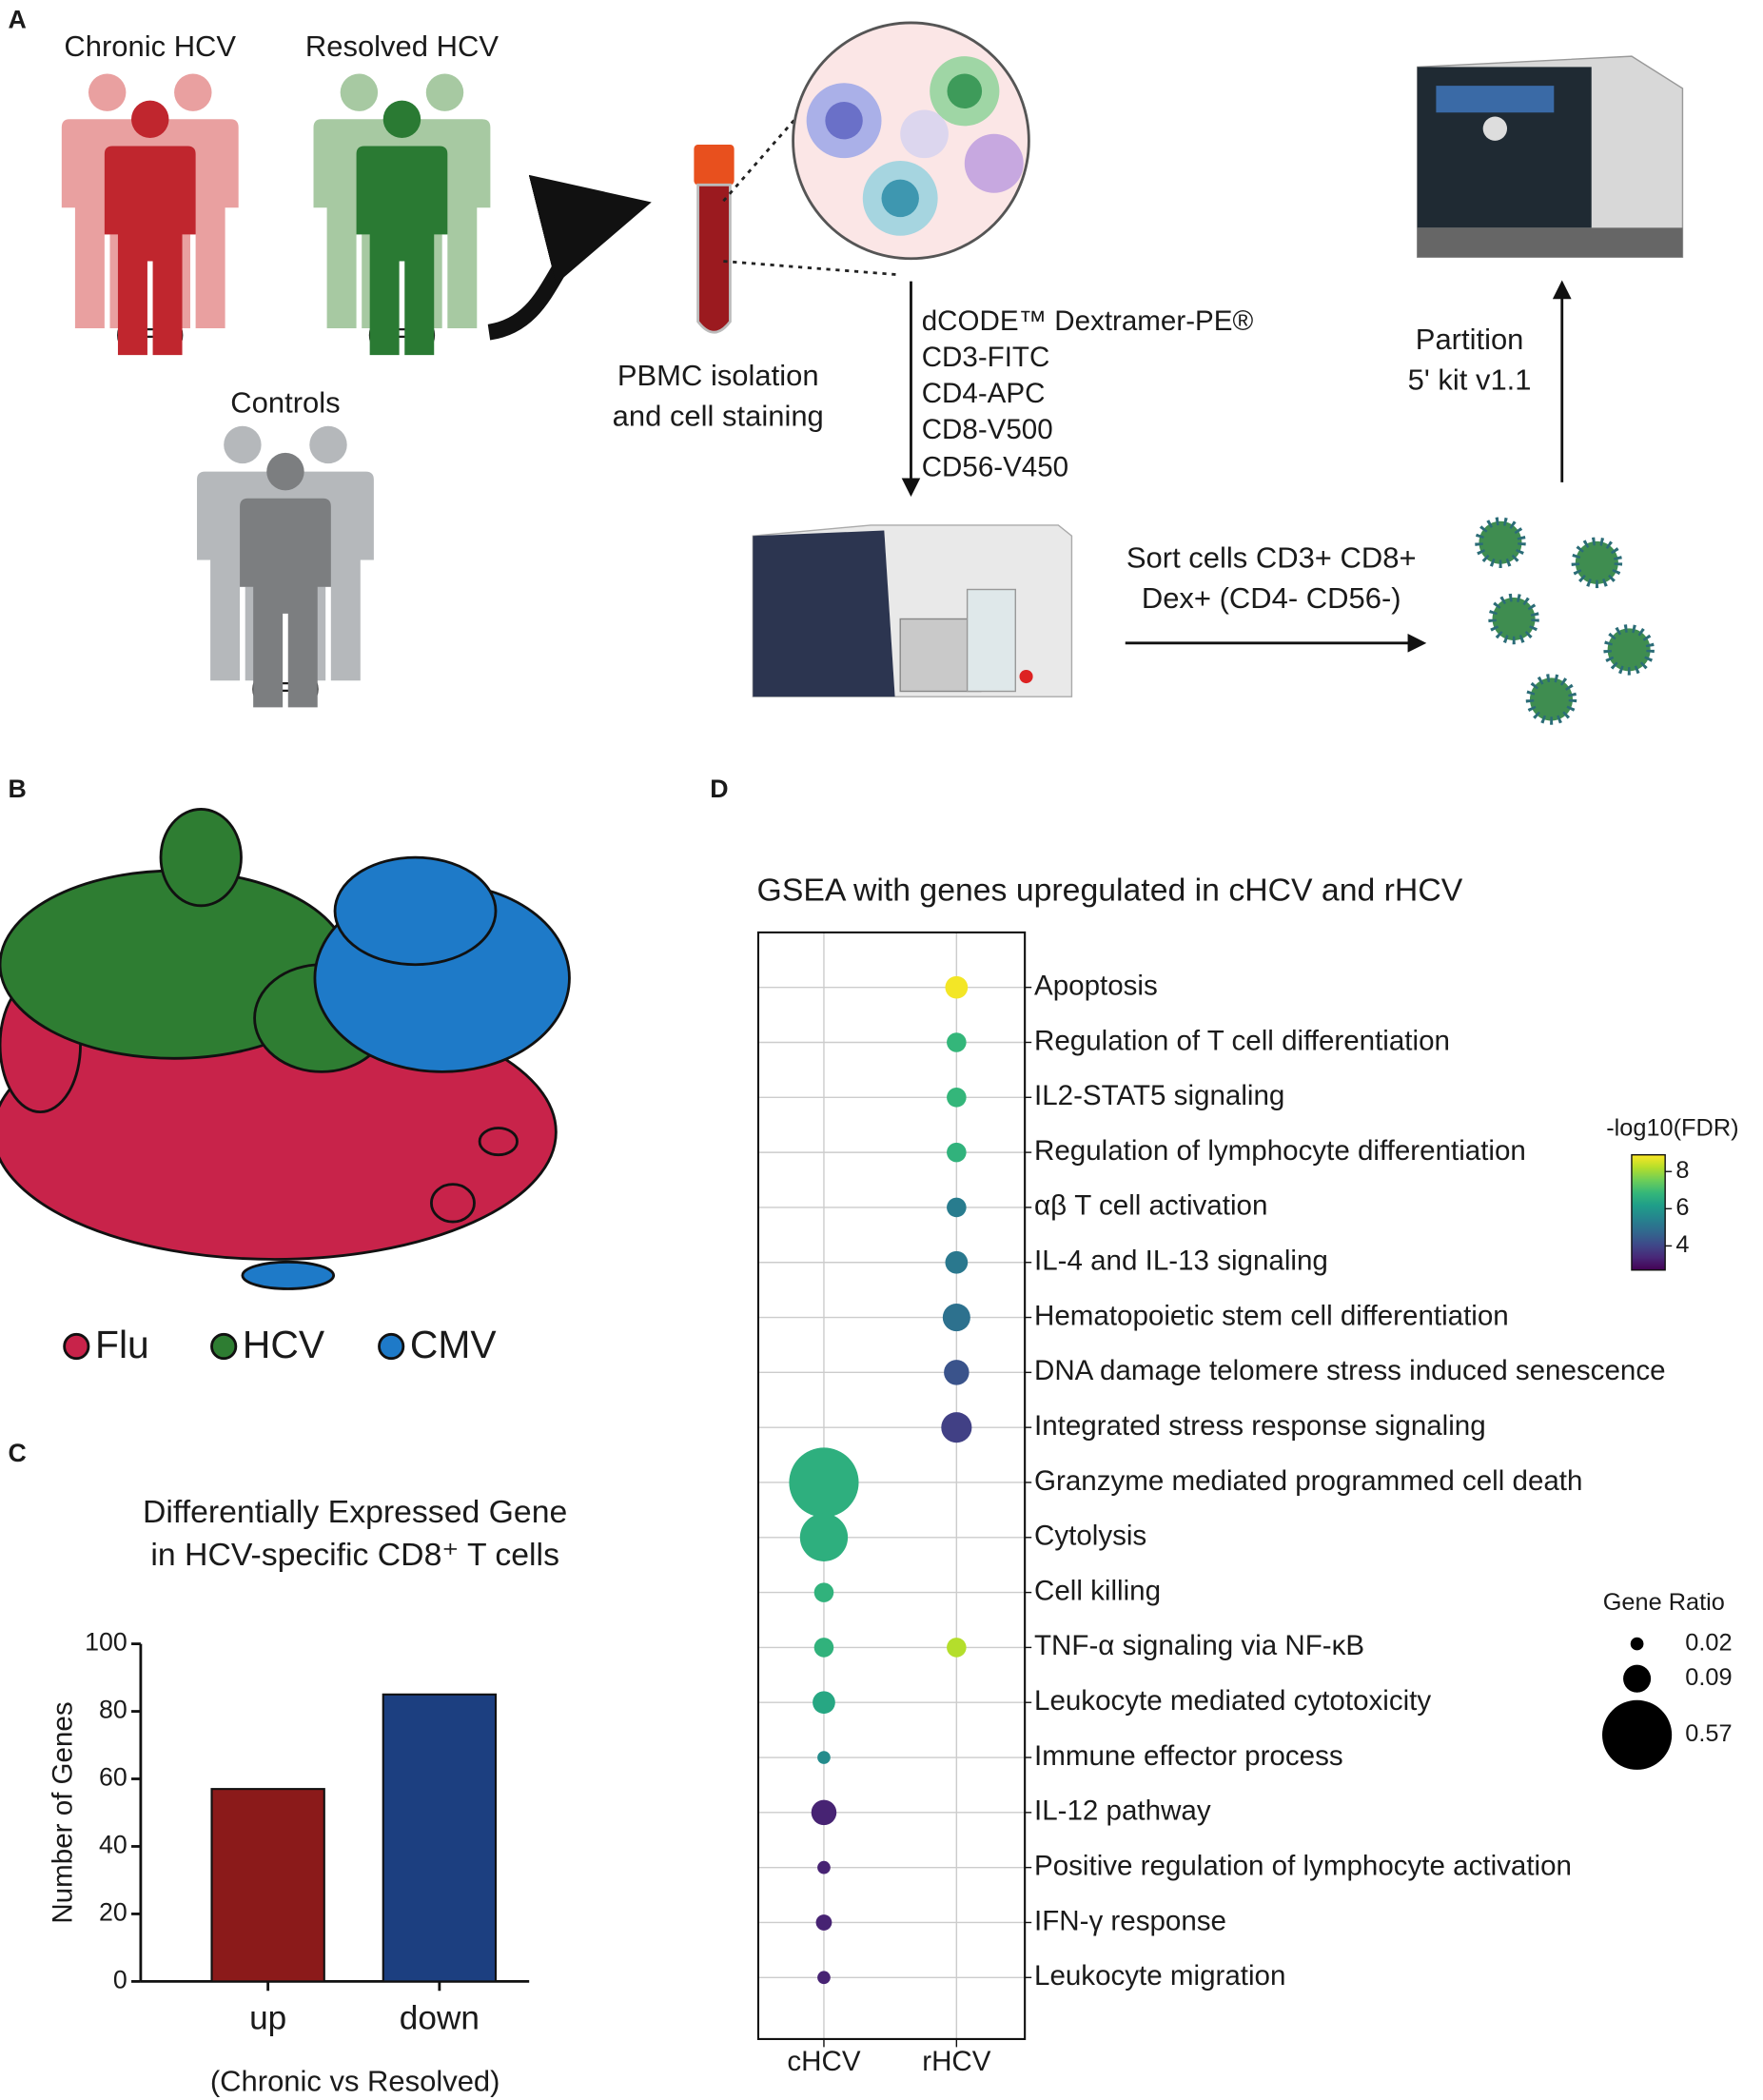 Image resolution: width=1763 pixels, height=2100 pixels. I want to click on step-label: PBMC isolation, so click(718, 375).